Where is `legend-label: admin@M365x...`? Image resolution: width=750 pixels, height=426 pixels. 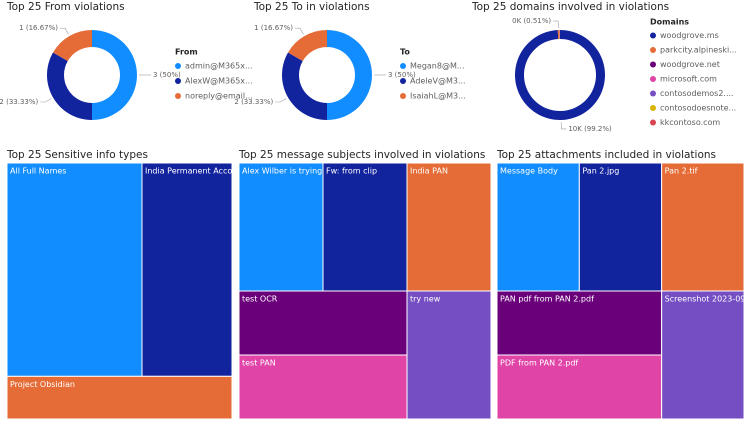 legend-label: admin@M365x... is located at coordinates (219, 66).